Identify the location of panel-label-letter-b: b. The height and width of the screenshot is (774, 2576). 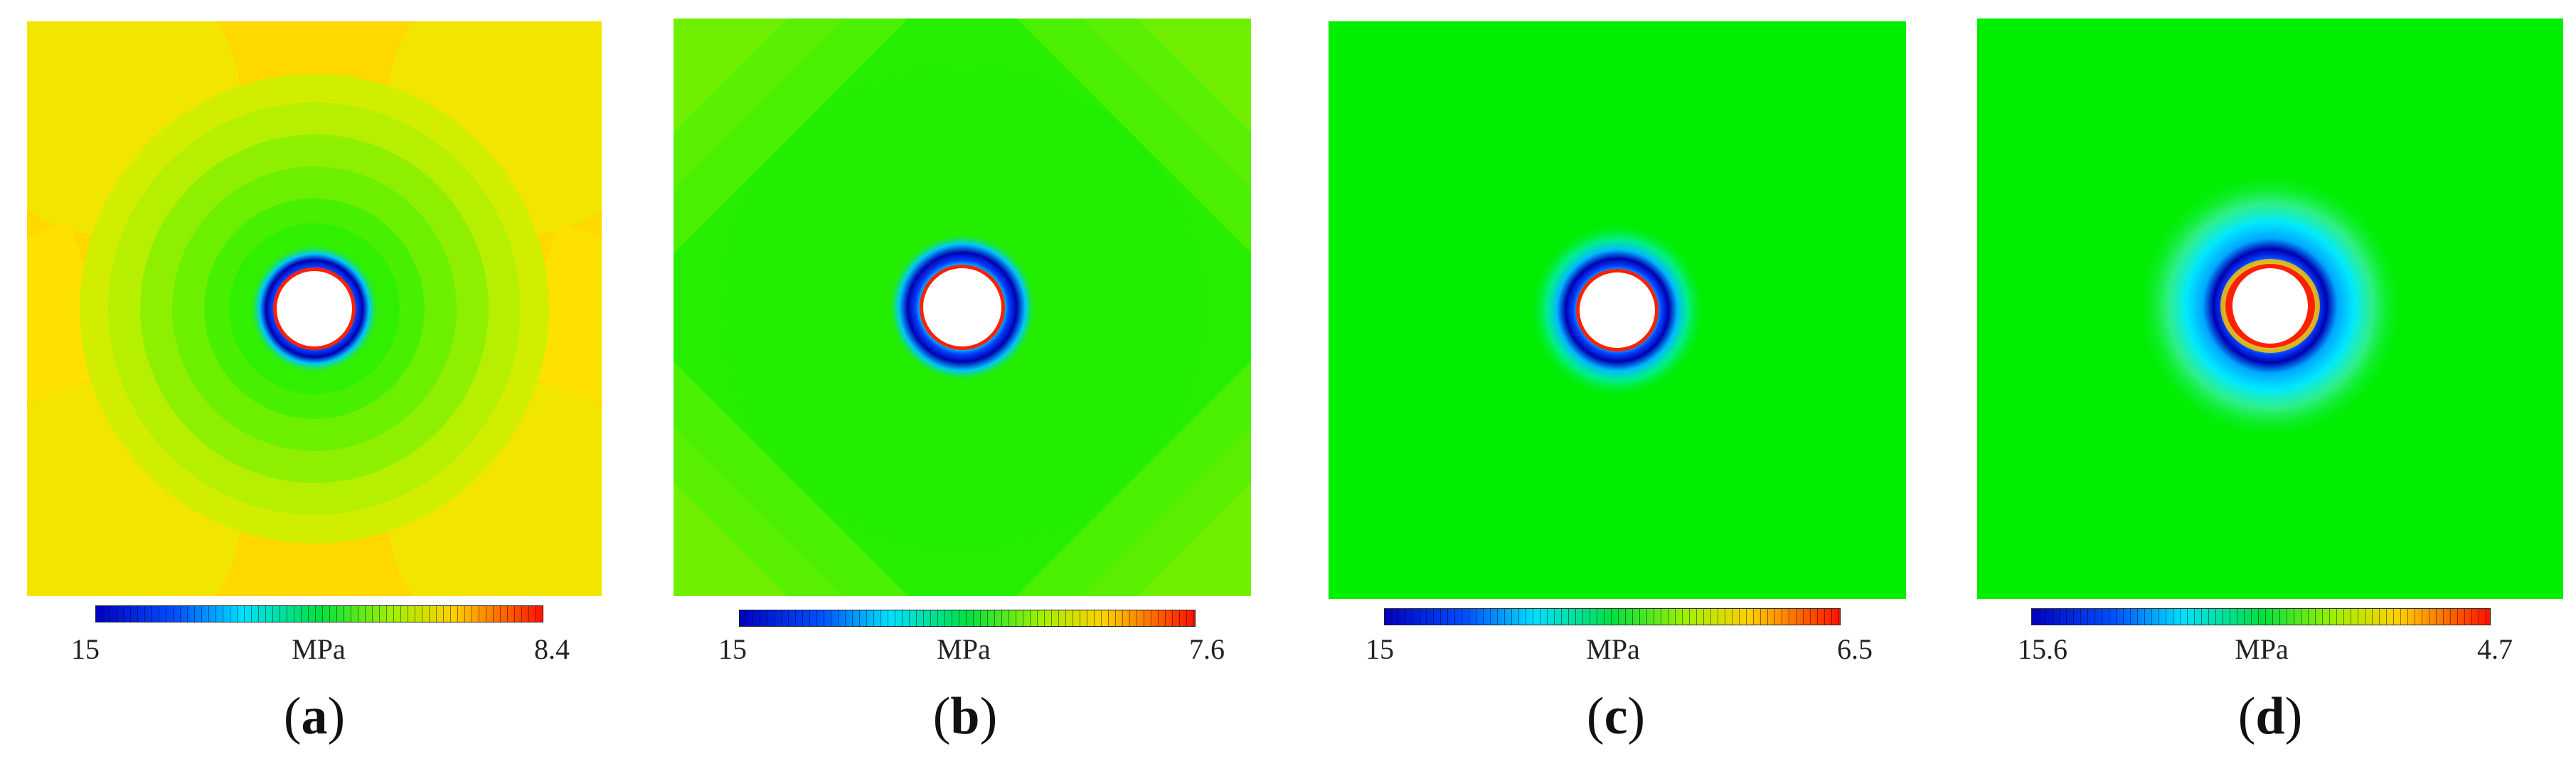
(965, 716).